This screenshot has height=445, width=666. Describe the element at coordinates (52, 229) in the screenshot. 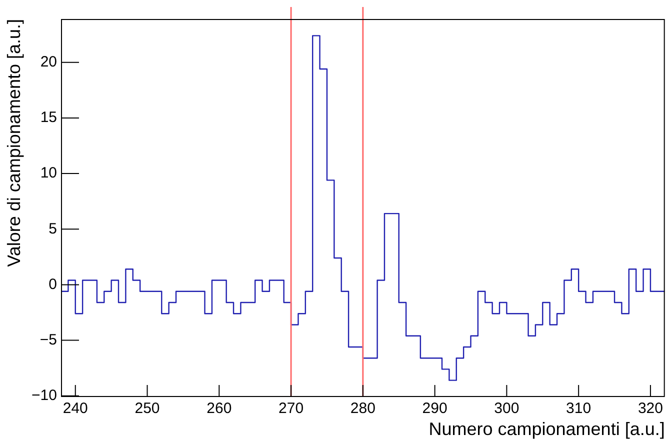

I see `y-tick-label: 5` at that location.